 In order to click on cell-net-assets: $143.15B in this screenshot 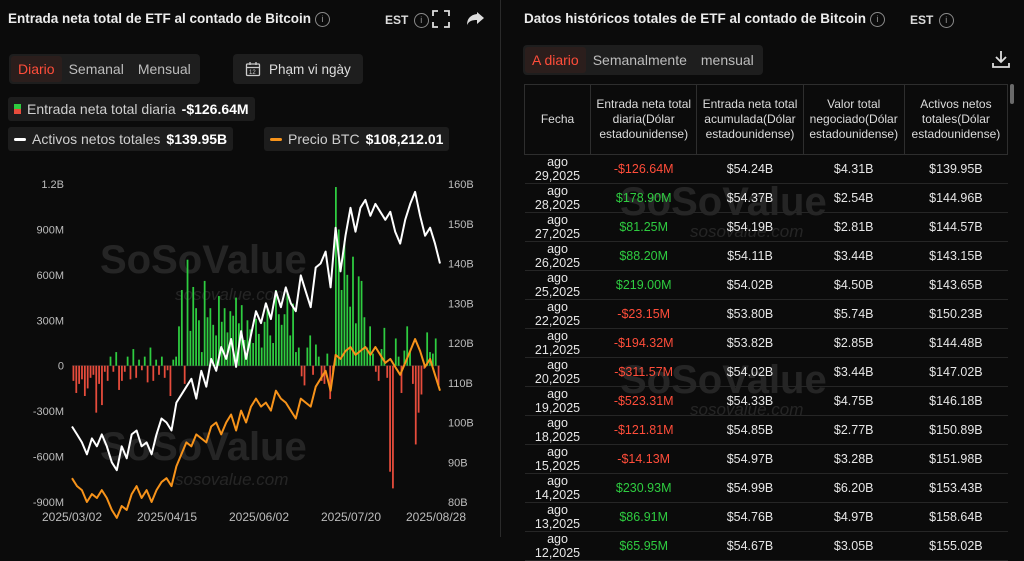, I will do `click(956, 256)`.